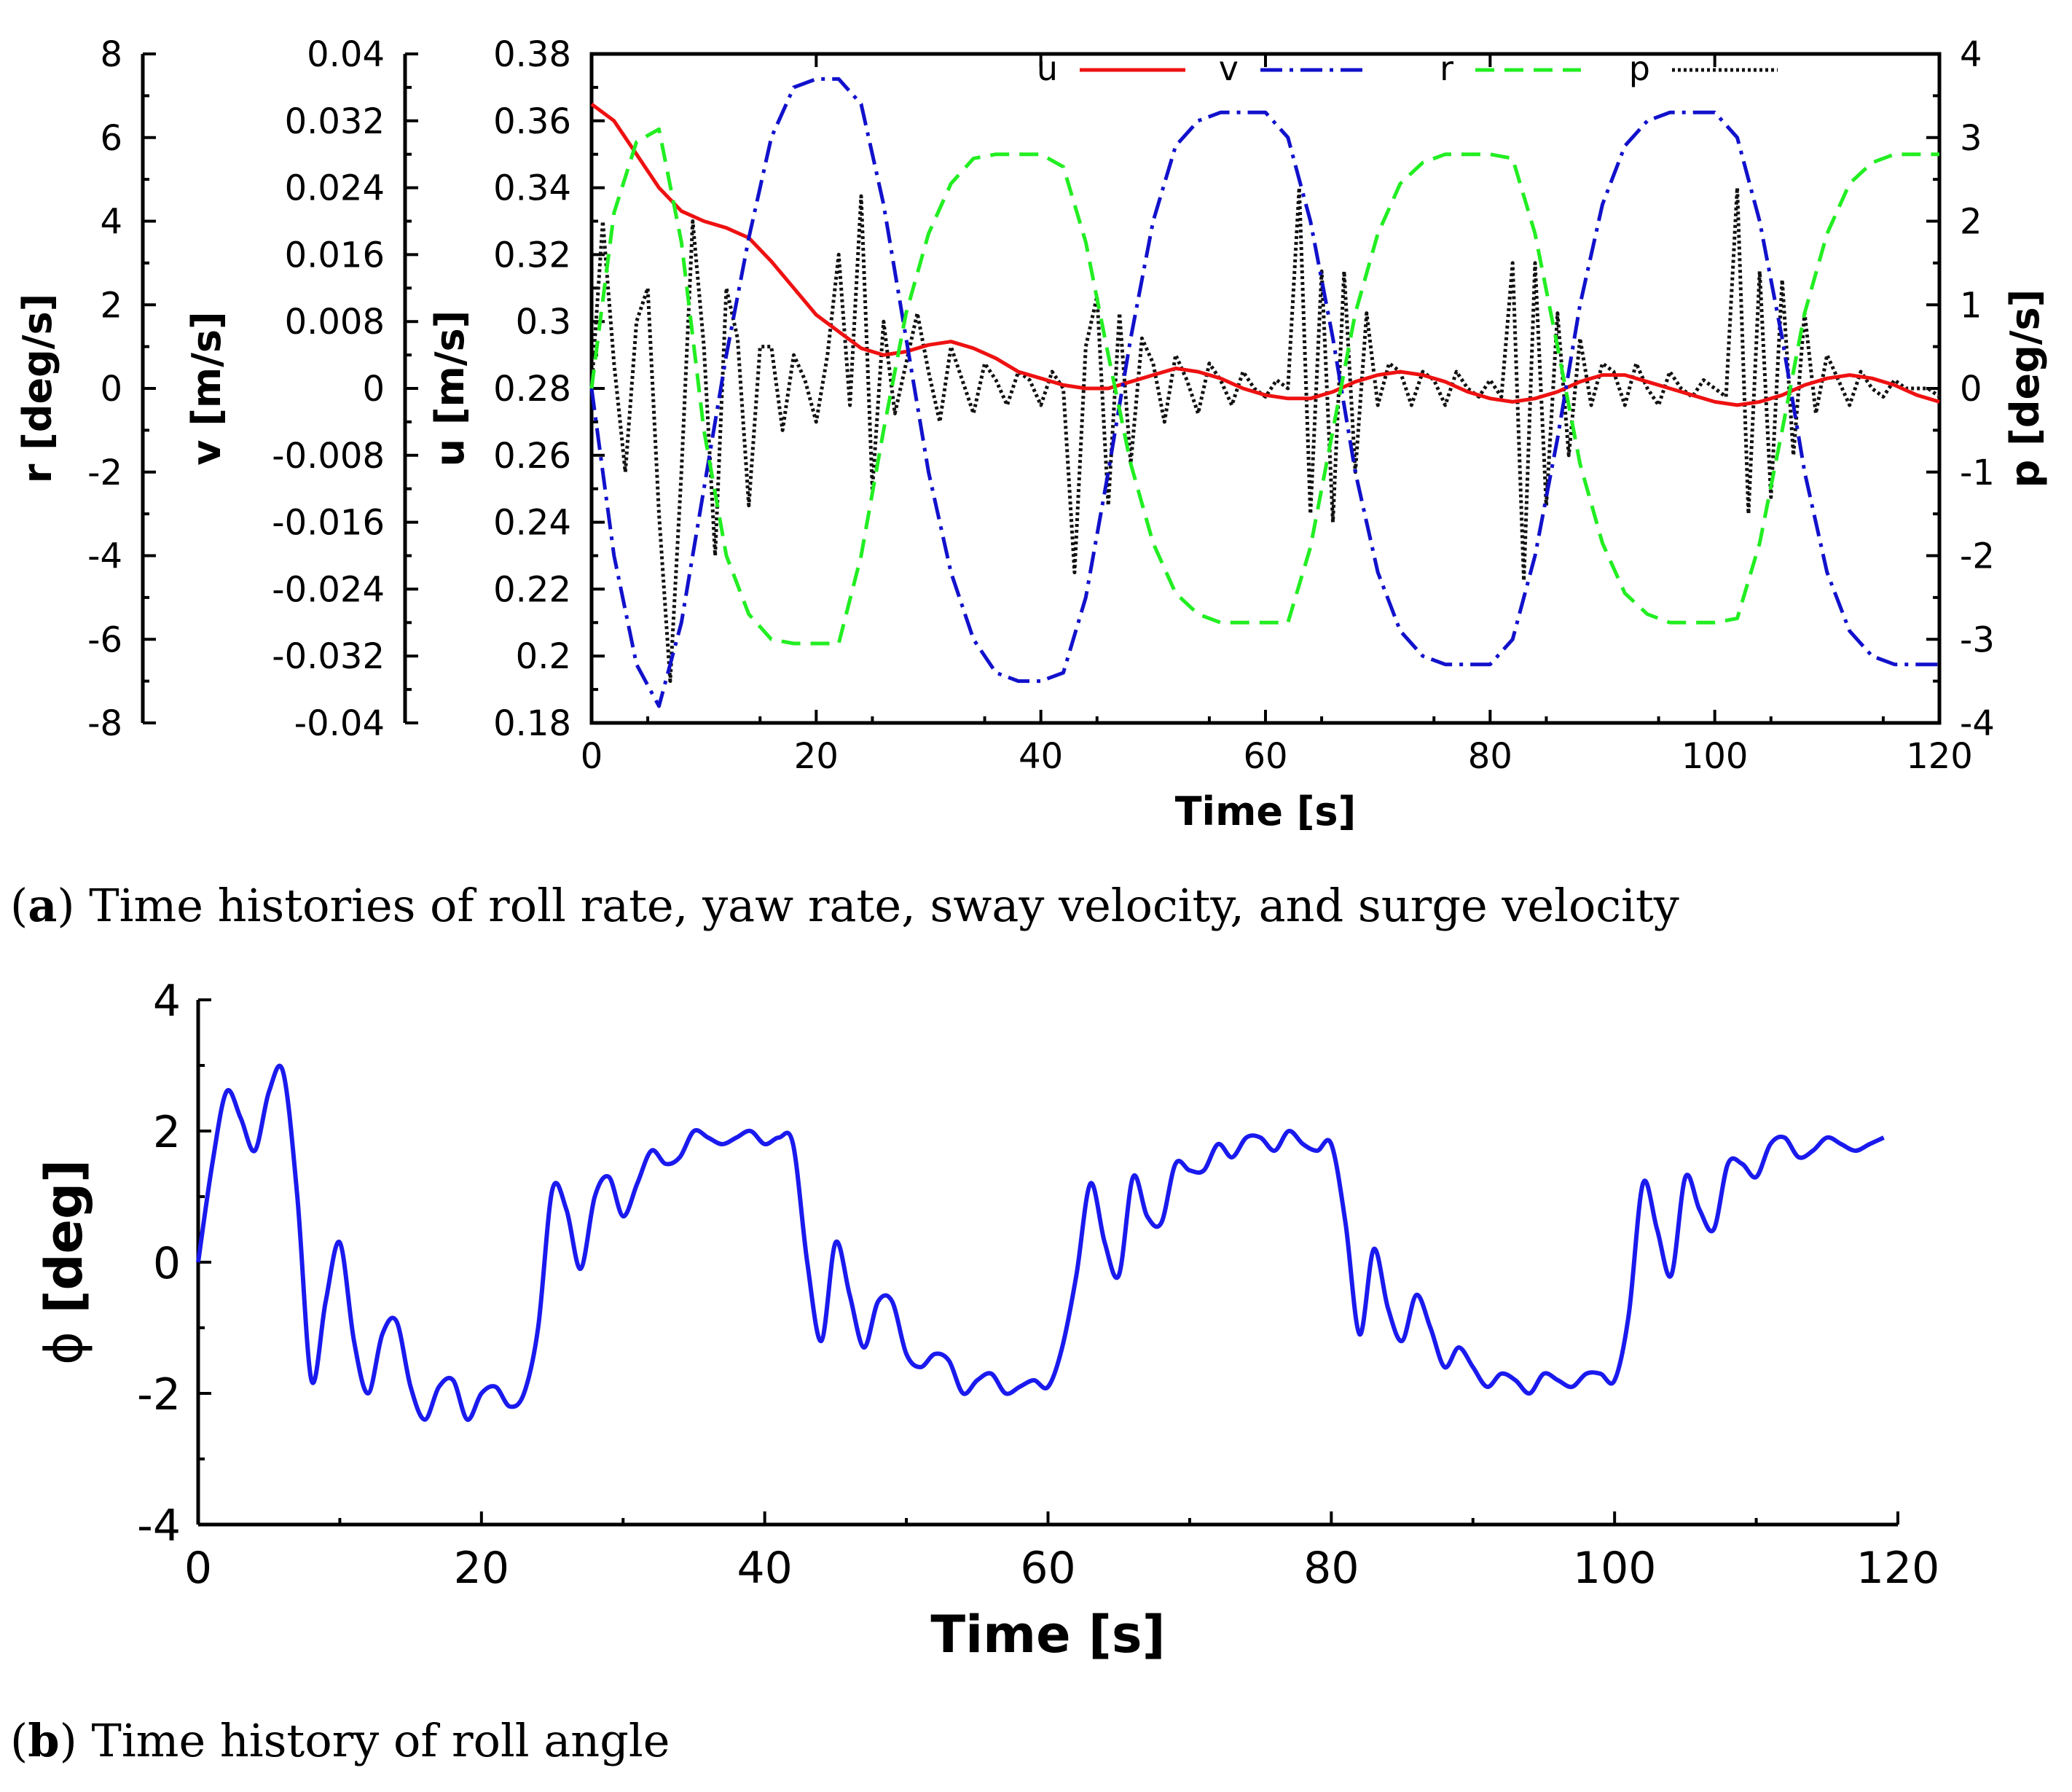 Image resolution: width=2072 pixels, height=1792 pixels. What do you see at coordinates (1971, 138) in the screenshot?
I see `p-tick-label: 3` at bounding box center [1971, 138].